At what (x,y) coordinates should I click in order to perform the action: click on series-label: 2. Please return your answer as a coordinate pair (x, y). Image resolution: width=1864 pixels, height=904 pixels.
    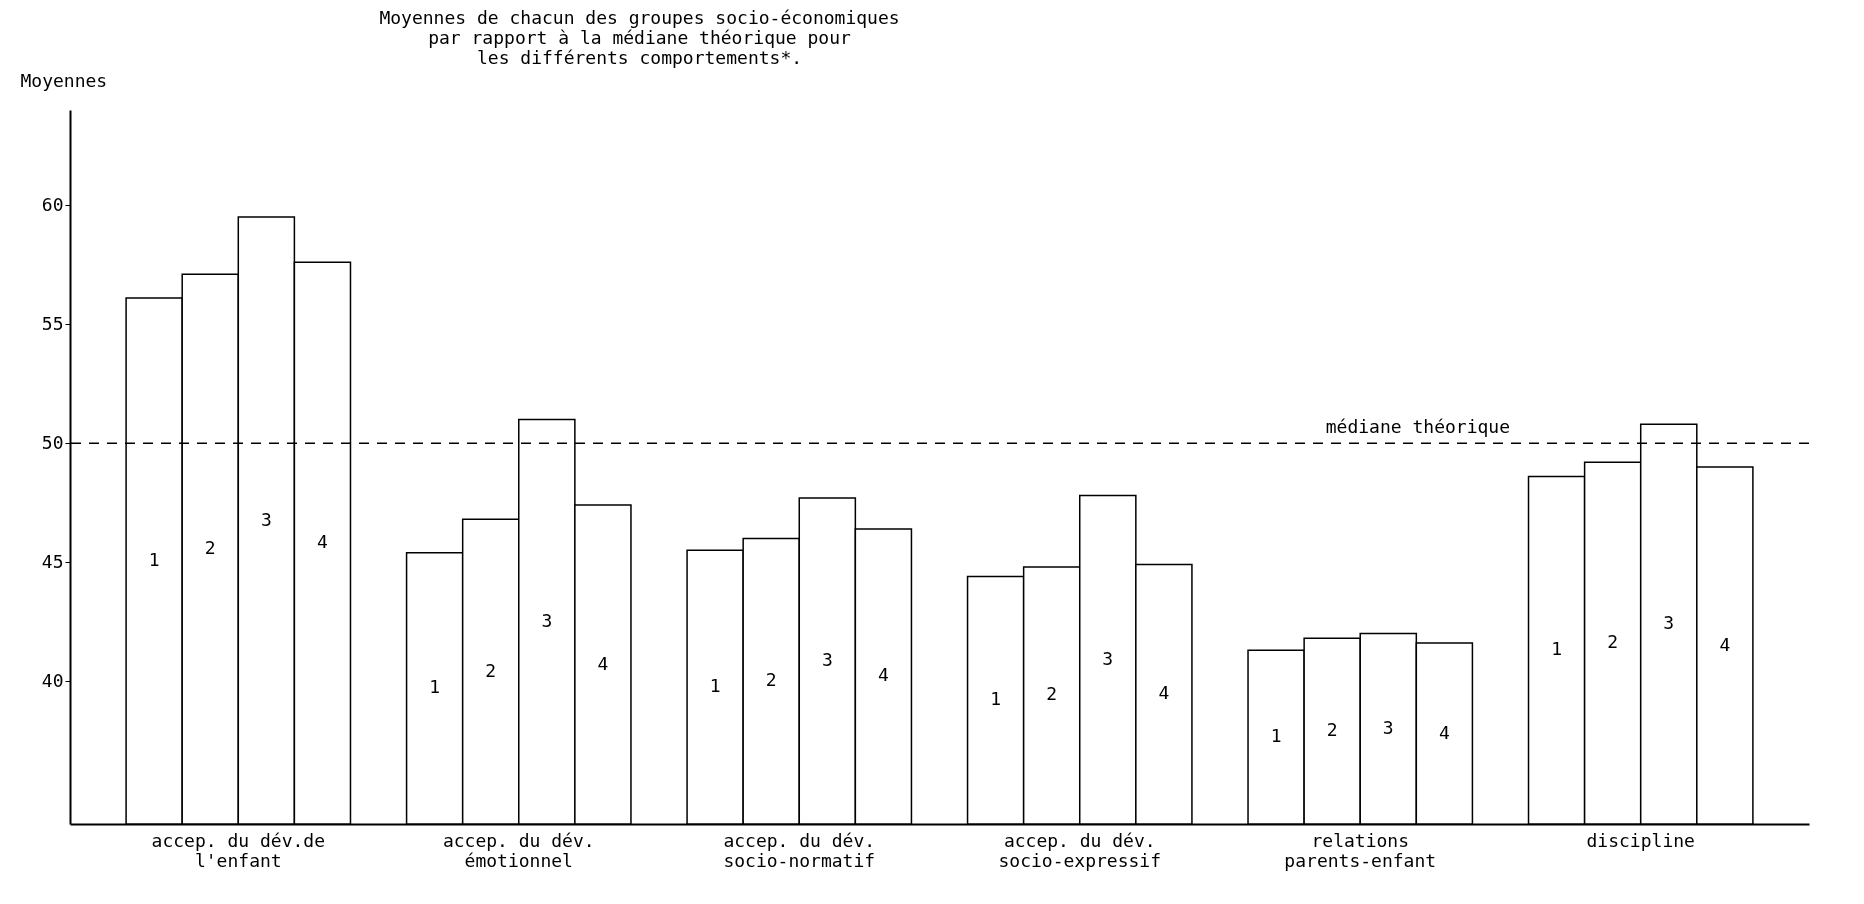
    Looking at the image, I should click on (491, 670).